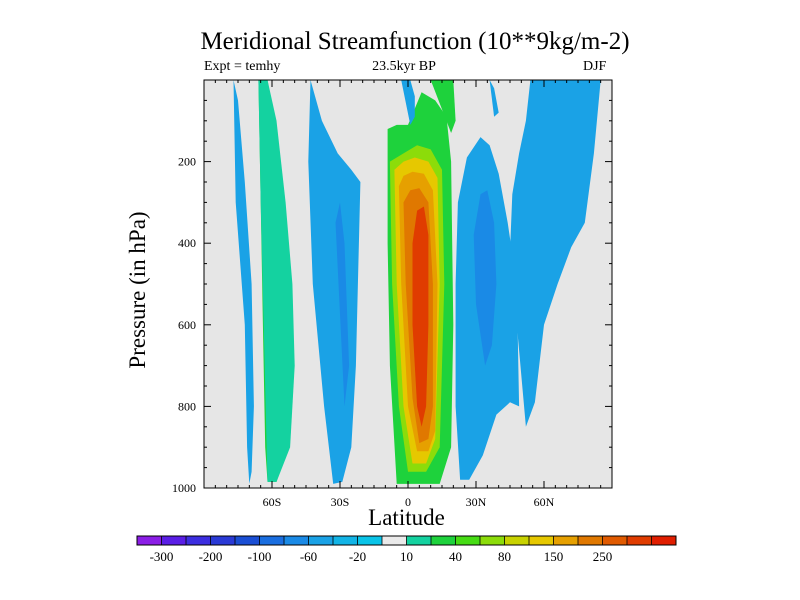  Describe the element at coordinates (357, 556) in the screenshot. I see `colorbar-label: -20` at that location.